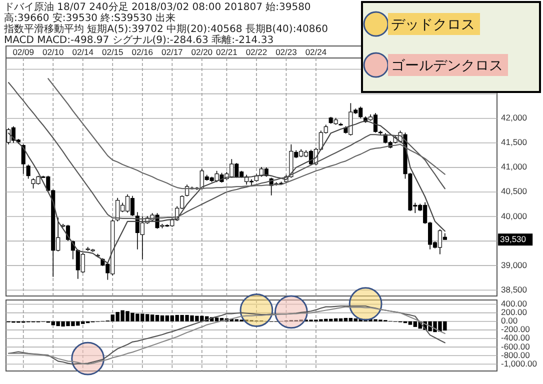  I want to click on x-tick-label: 02/24, so click(316, 52).